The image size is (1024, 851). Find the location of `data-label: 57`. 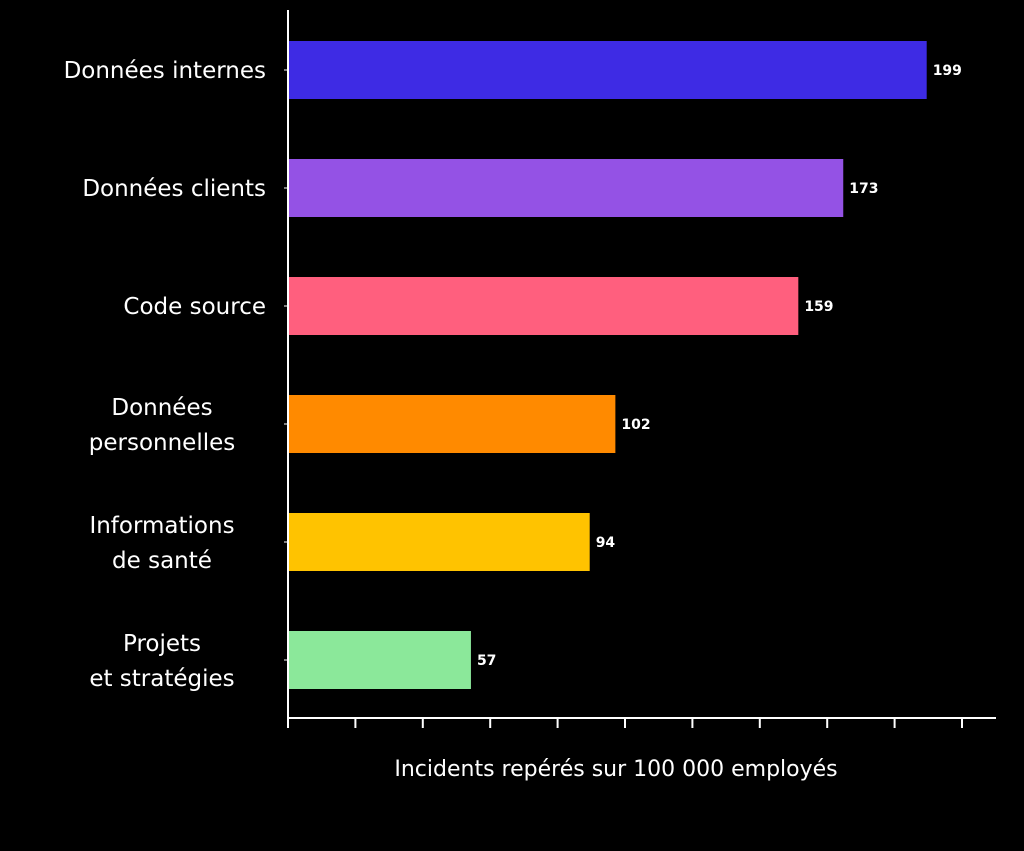

data-label: 57 is located at coordinates (486, 661).